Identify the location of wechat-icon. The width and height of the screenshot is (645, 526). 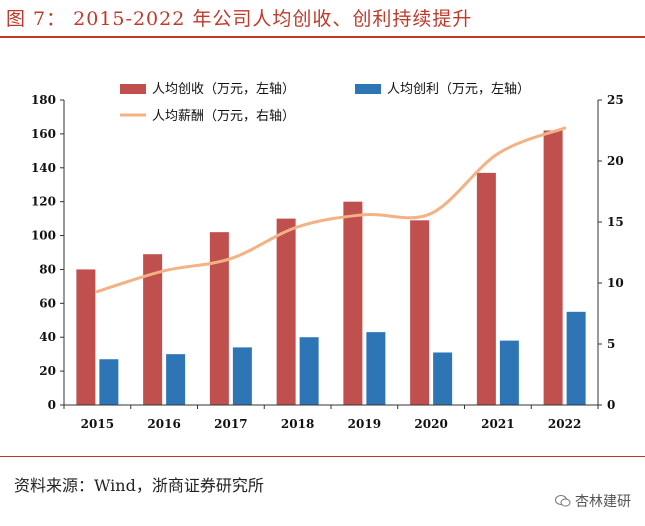
(563, 501).